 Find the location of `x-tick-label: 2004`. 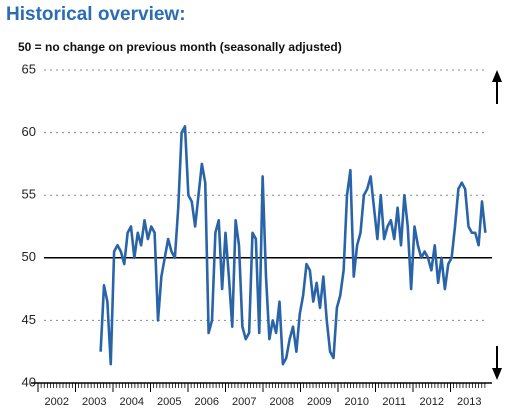

x-tick-label: 2004 is located at coordinates (132, 402).